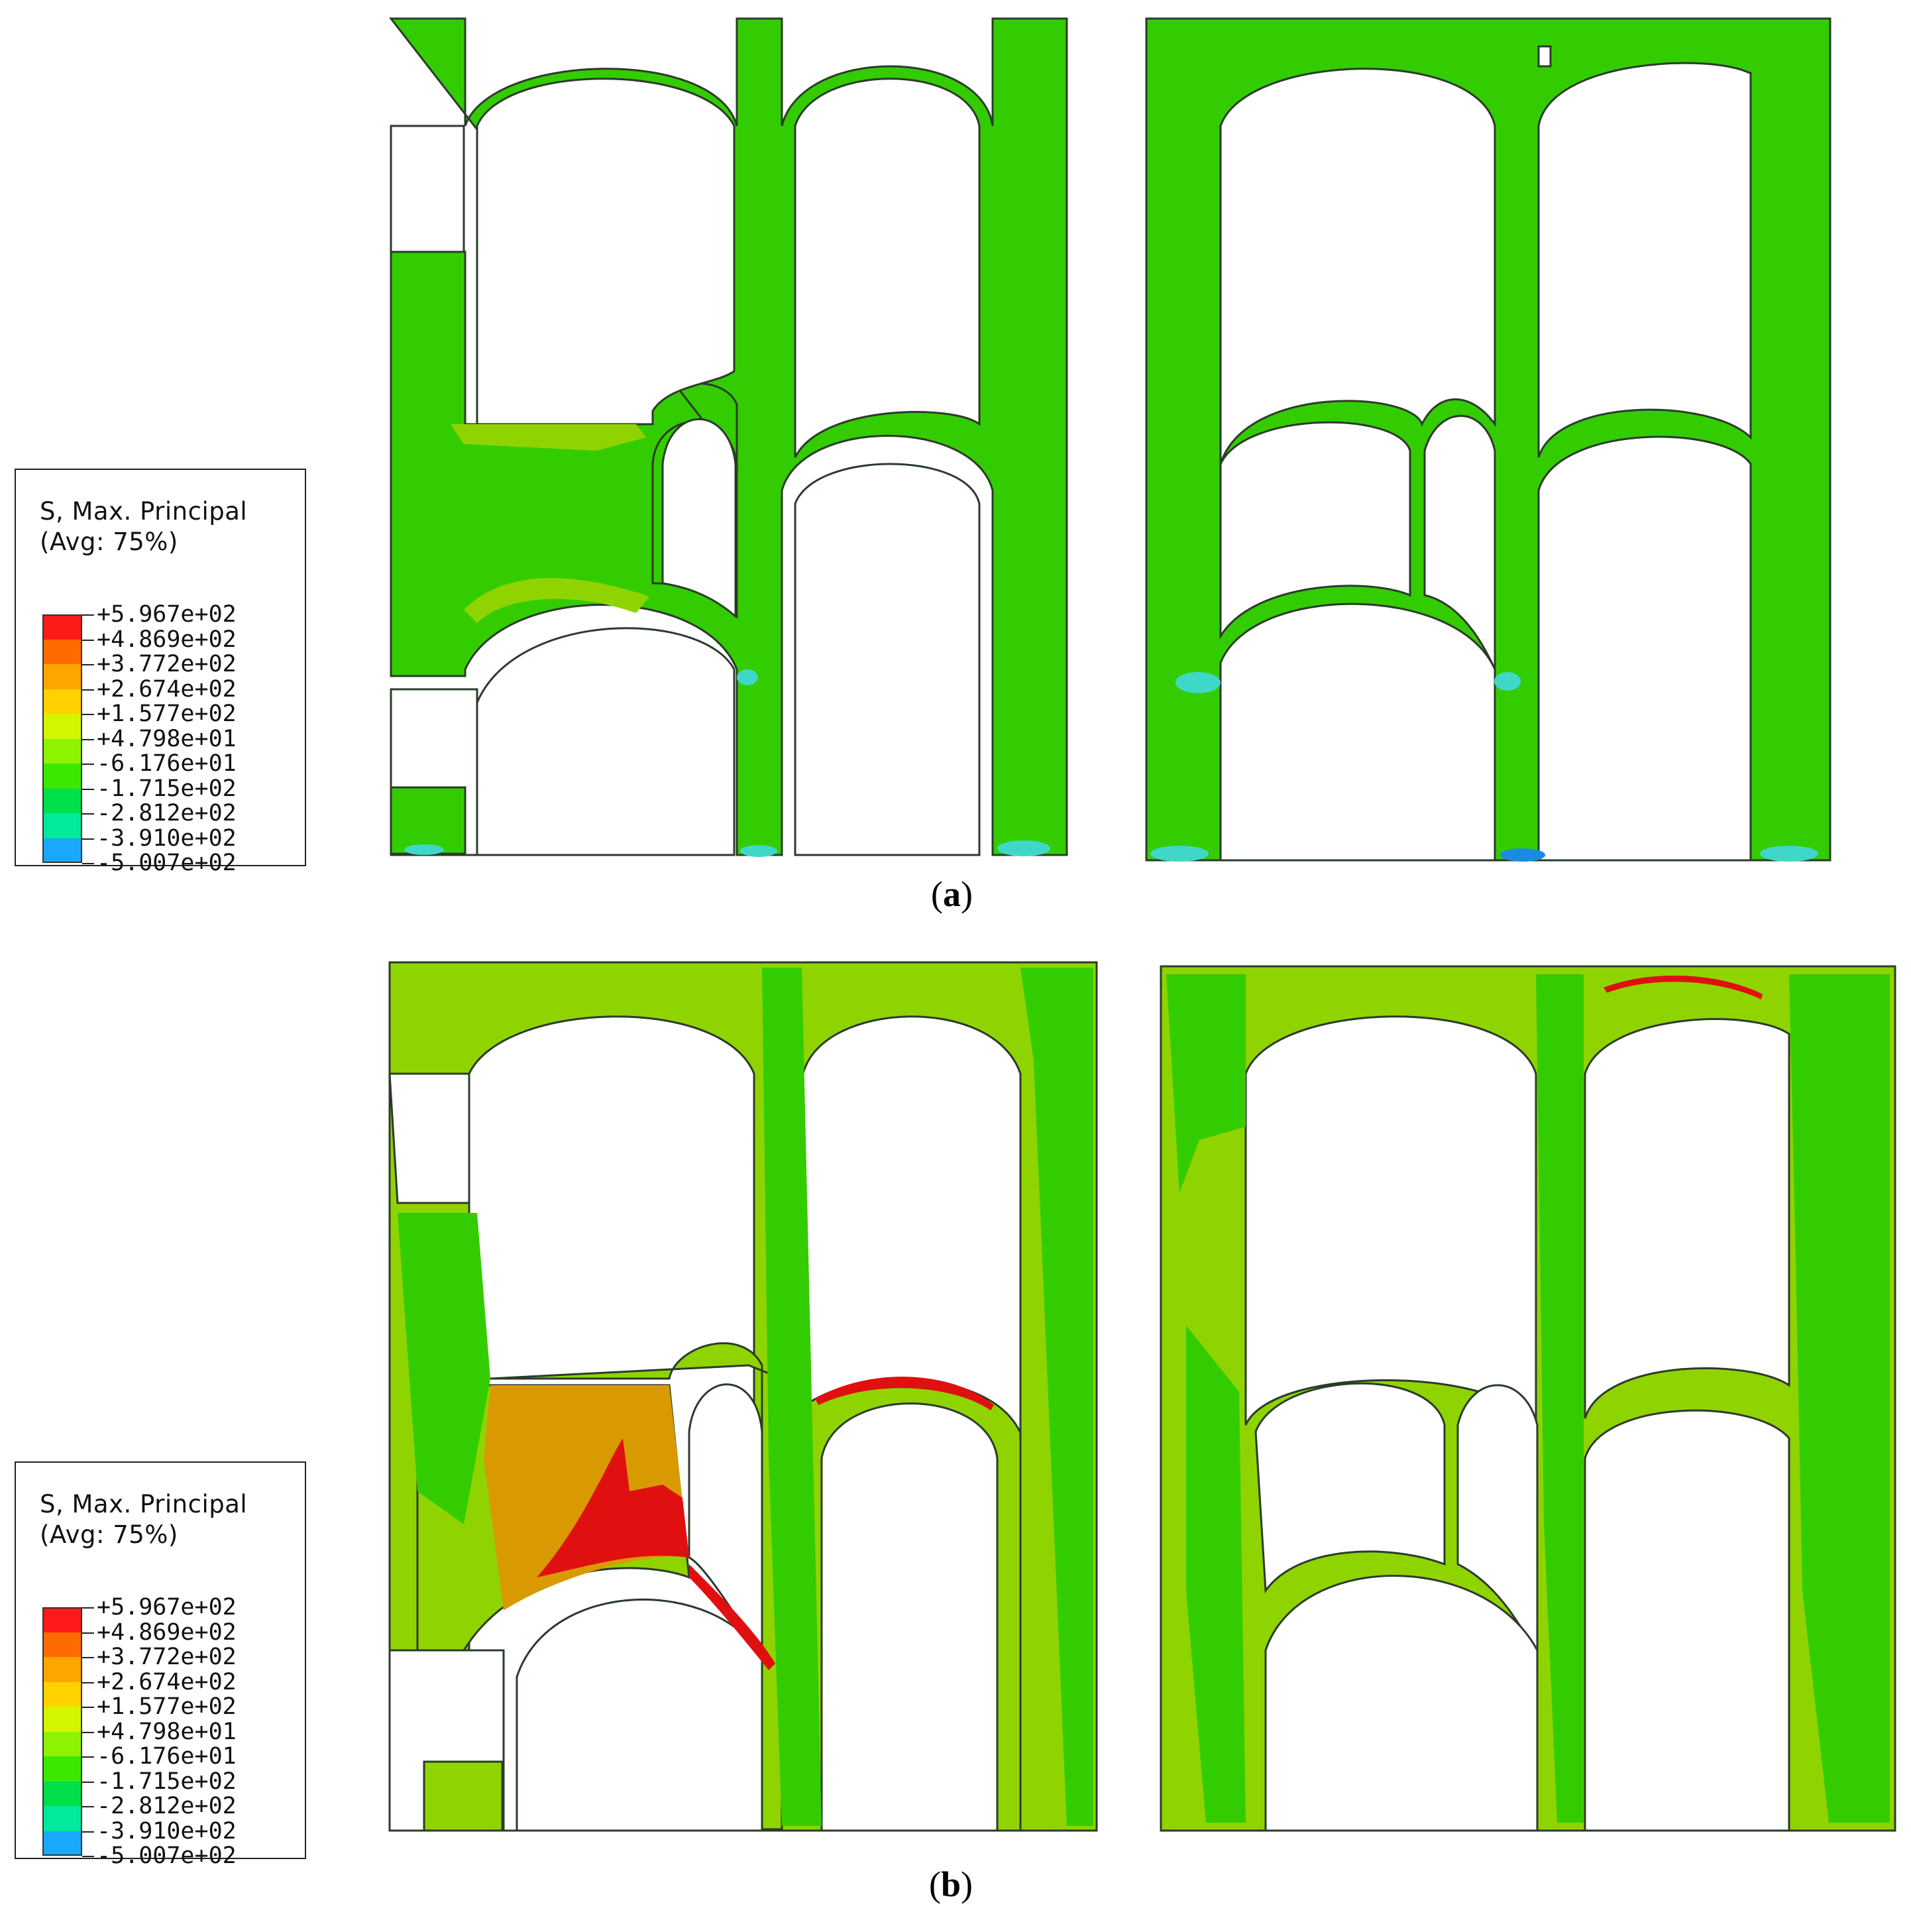 The height and width of the screenshot is (1932, 1911). I want to click on legend-b-title-line1: S, Max. Principal, so click(144, 1504).